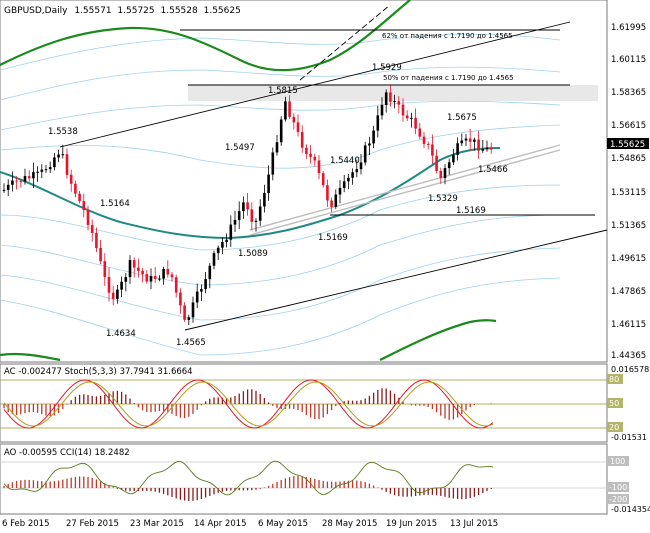 Image resolution: width=650 pixels, height=533 pixels. I want to click on svg-text: 100, so click(617, 461).